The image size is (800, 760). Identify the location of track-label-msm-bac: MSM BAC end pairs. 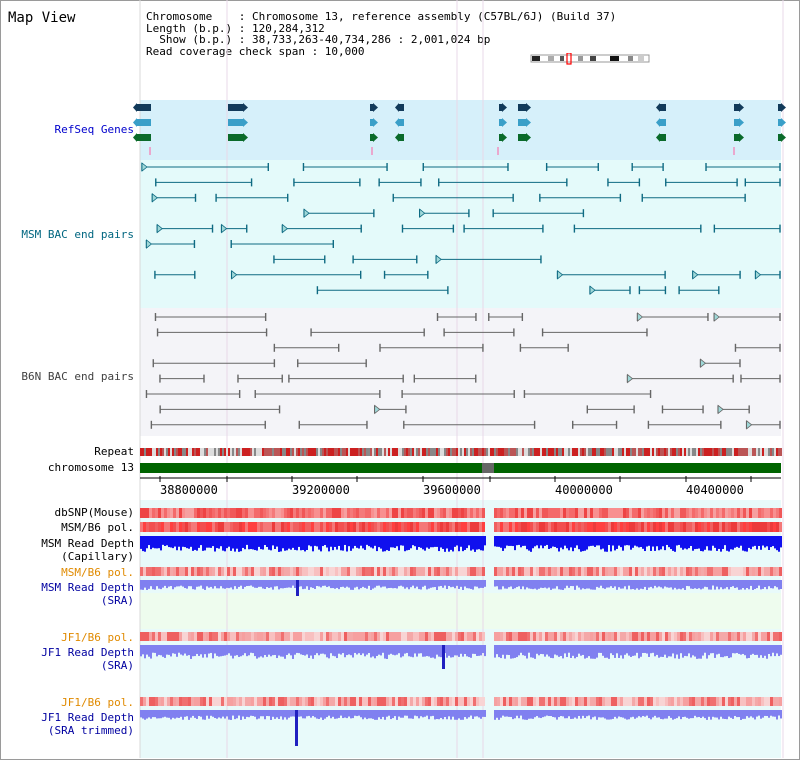
(77, 234).